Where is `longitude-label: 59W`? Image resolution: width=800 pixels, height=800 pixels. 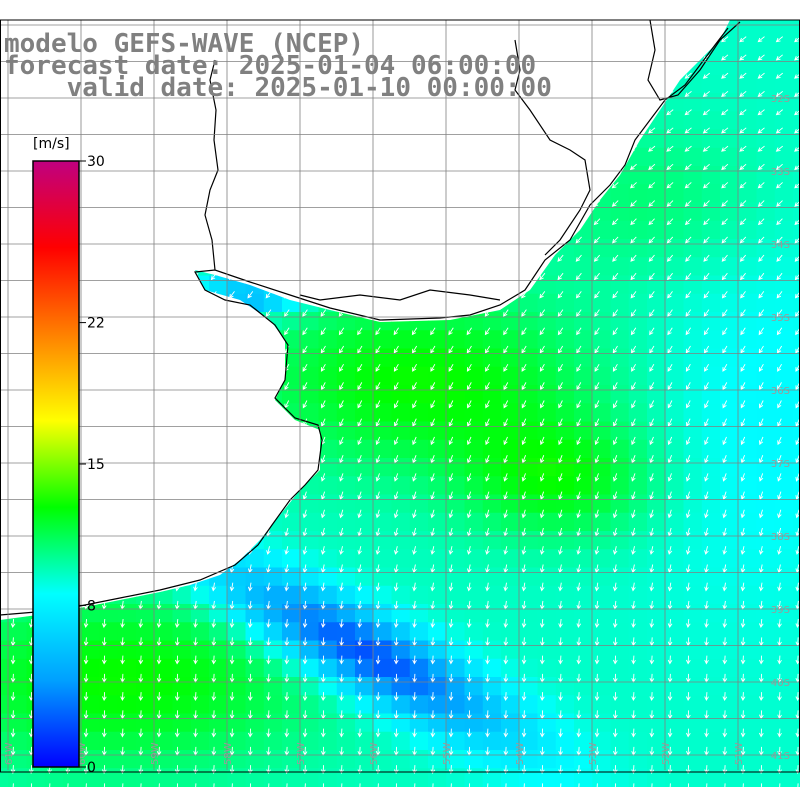
longitude-label: 59W is located at coordinates (155, 753).